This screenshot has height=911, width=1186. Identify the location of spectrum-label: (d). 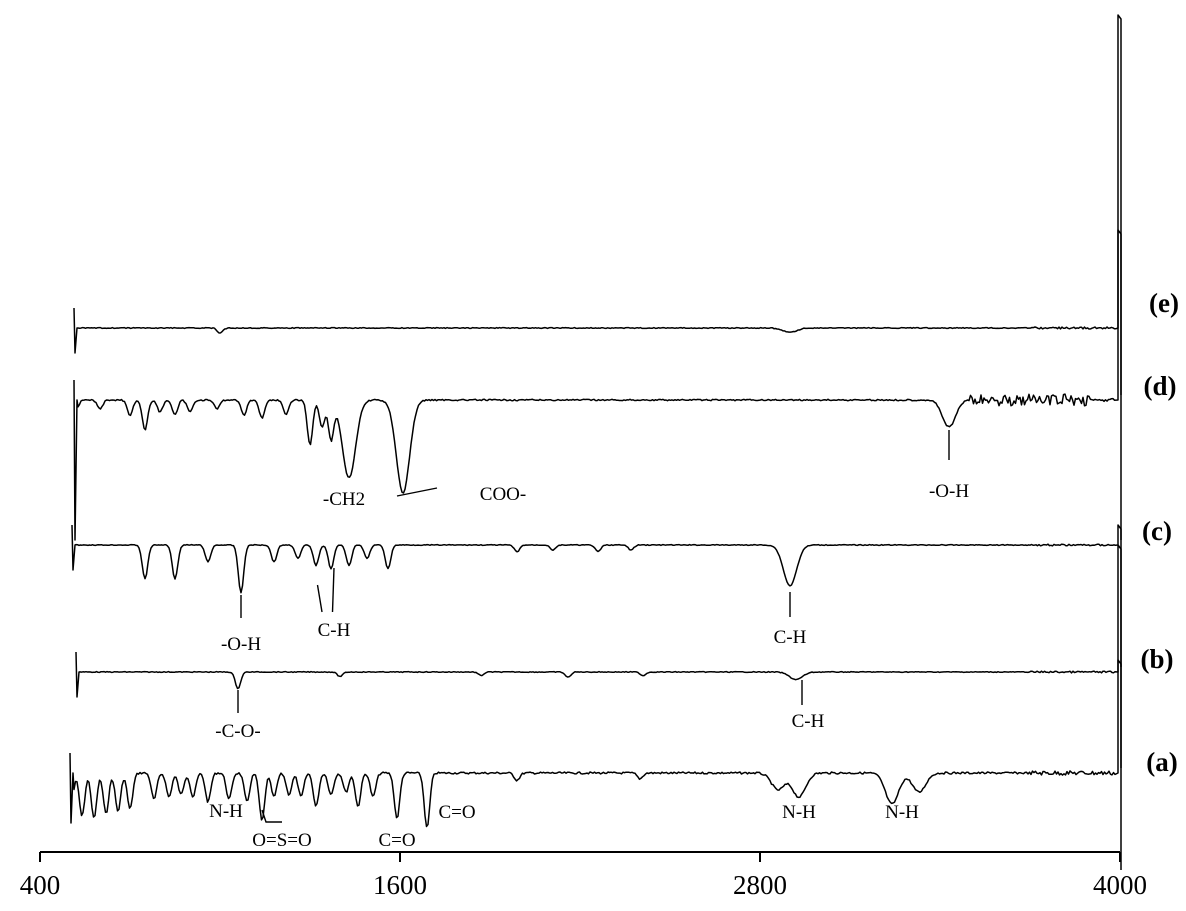
(1160, 386).